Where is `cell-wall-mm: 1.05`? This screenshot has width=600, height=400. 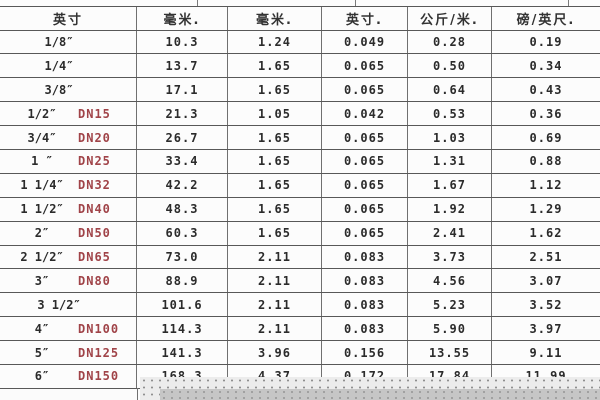
cell-wall-mm: 1.05 is located at coordinates (275, 114).